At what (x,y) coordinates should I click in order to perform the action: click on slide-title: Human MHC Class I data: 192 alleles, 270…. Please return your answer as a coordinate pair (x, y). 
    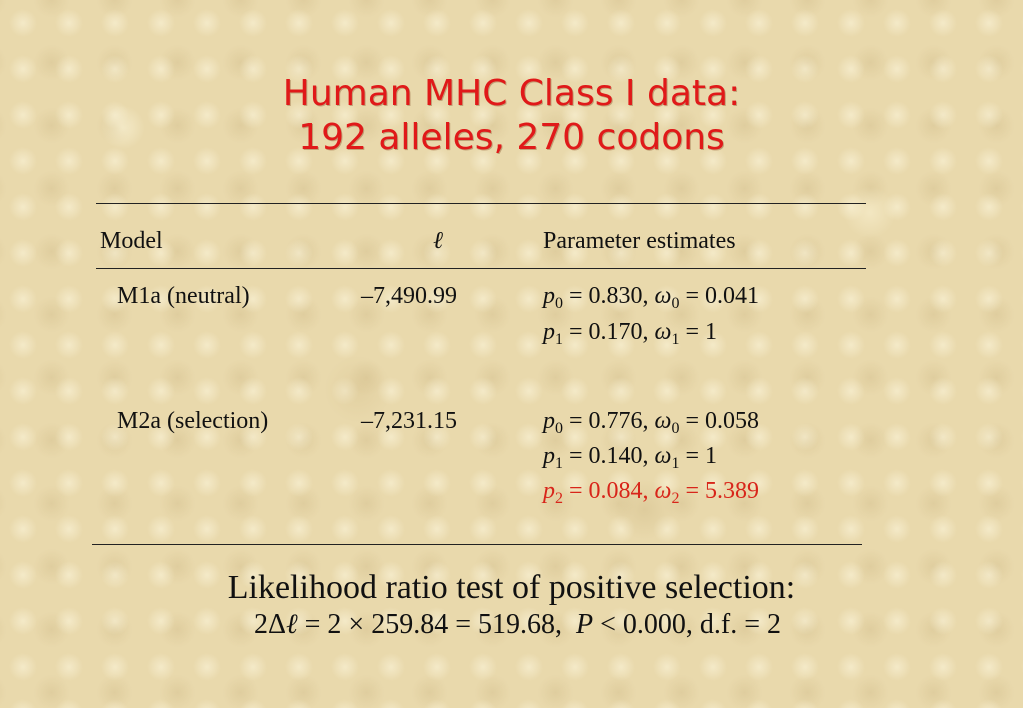
    Looking at the image, I should click on (511, 116).